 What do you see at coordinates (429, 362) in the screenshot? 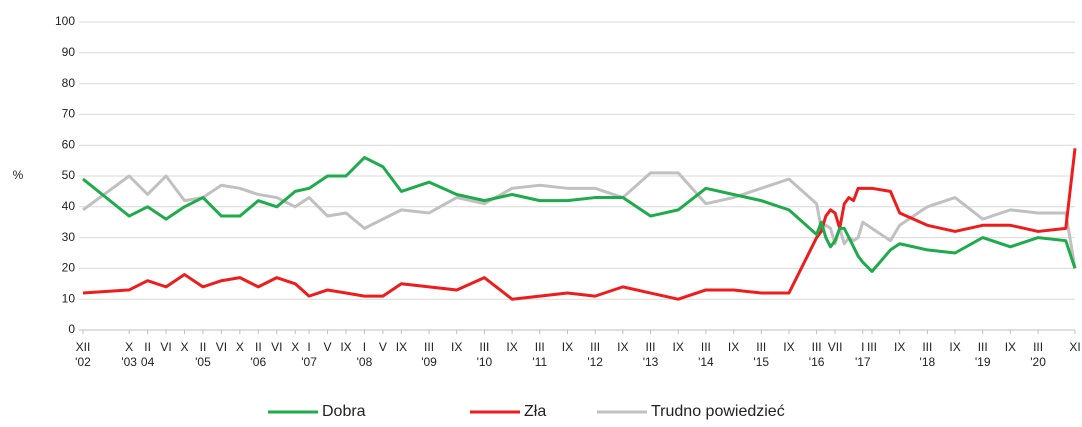
I see `x-year-label: '09` at bounding box center [429, 362].